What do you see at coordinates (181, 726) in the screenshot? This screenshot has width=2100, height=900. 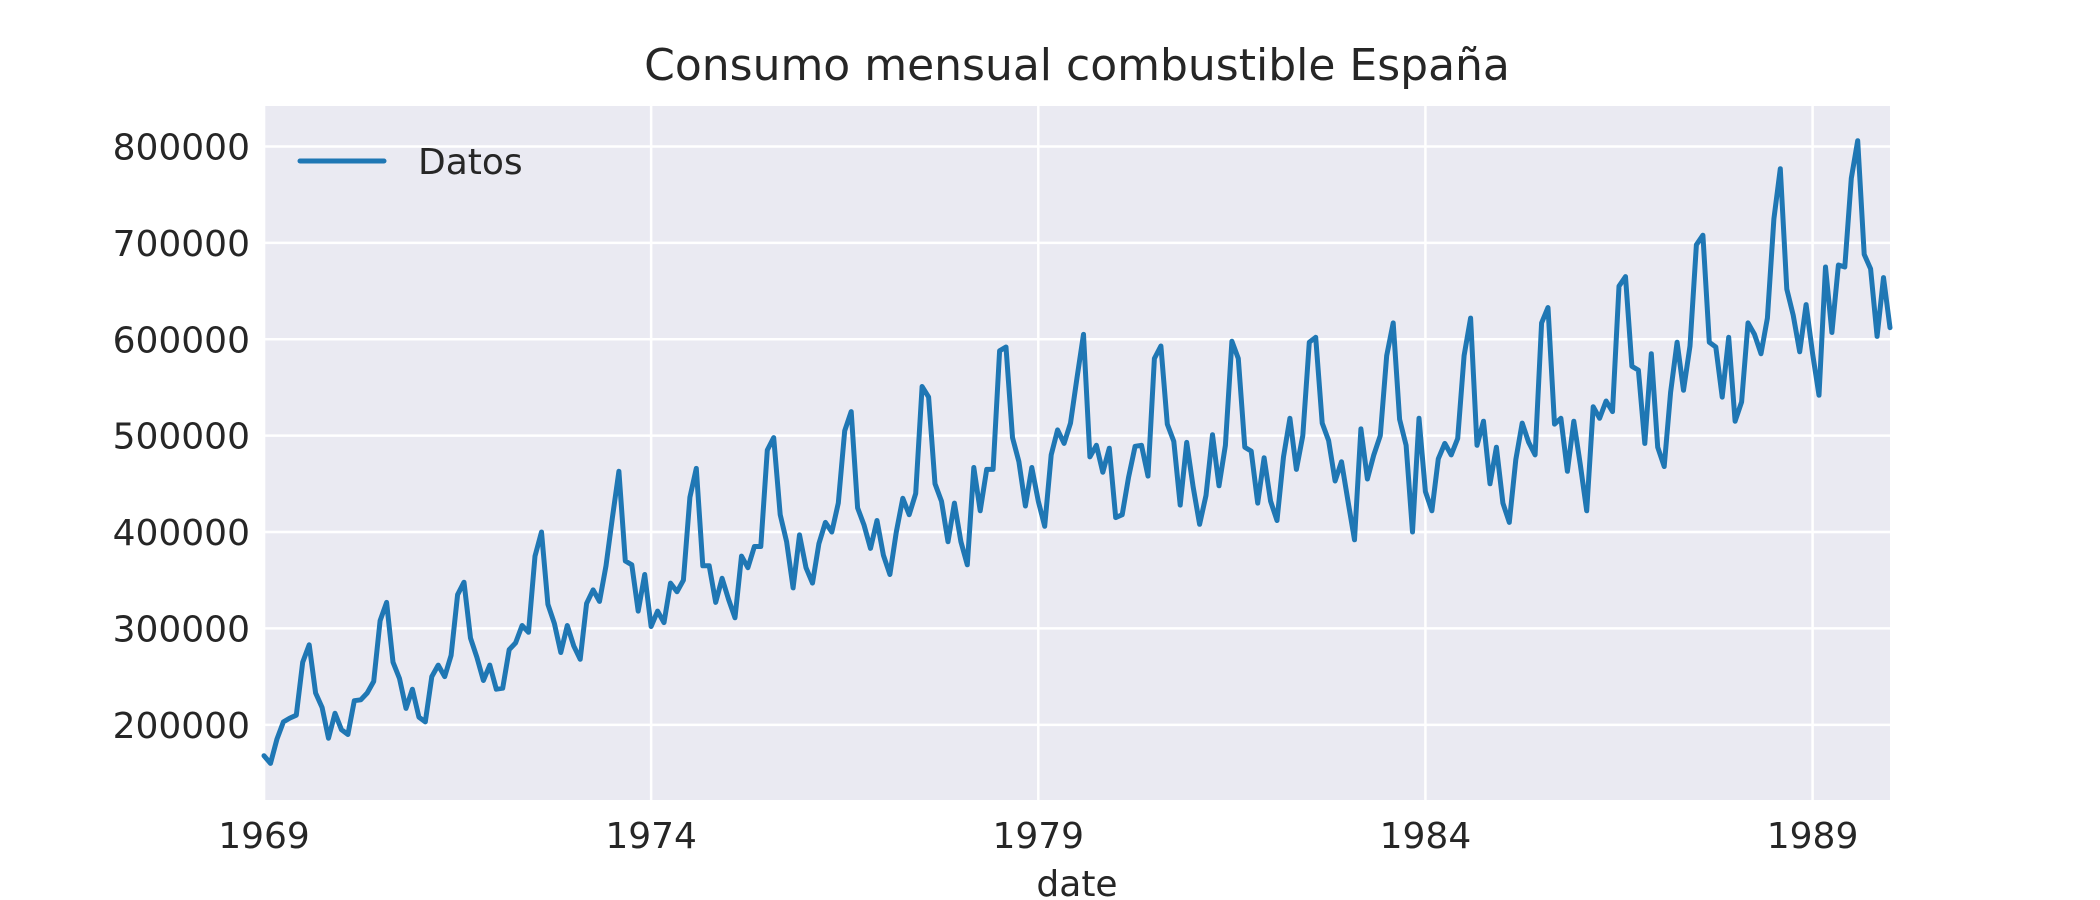 I see `y-tick-label: 200000` at bounding box center [181, 726].